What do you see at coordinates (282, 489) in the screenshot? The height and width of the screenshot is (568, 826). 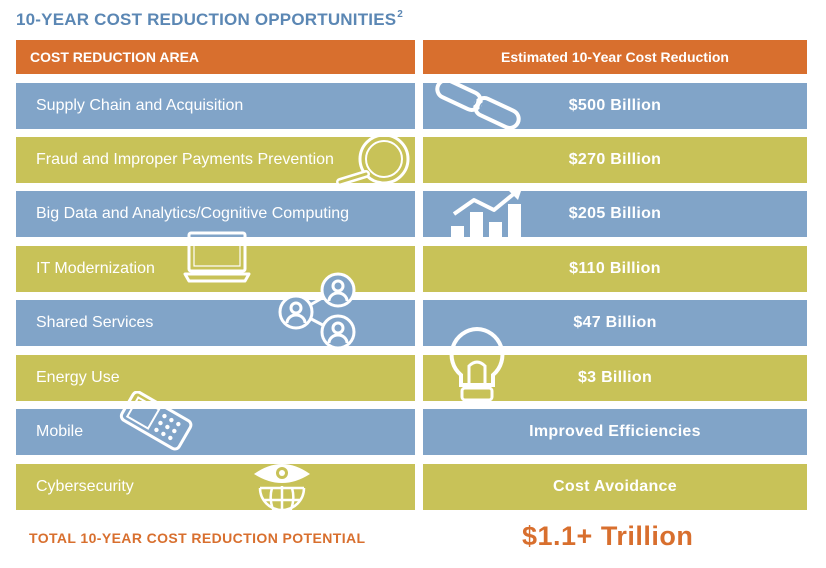 I see `eye-globe-icon` at bounding box center [282, 489].